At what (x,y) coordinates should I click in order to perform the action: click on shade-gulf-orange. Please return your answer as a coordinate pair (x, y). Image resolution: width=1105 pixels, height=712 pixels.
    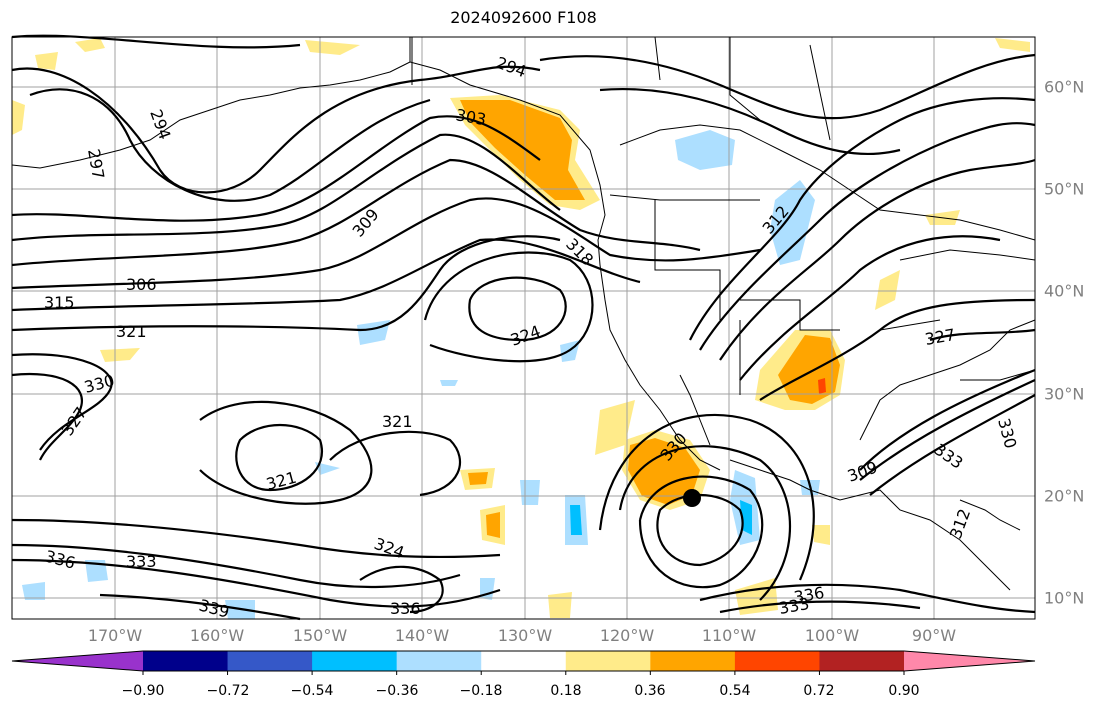
    Looking at the image, I should click on (522, 150).